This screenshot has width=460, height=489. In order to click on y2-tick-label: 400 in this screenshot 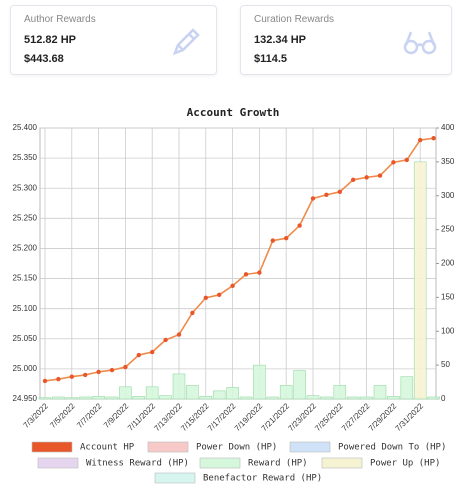, I will do `click(448, 127)`.